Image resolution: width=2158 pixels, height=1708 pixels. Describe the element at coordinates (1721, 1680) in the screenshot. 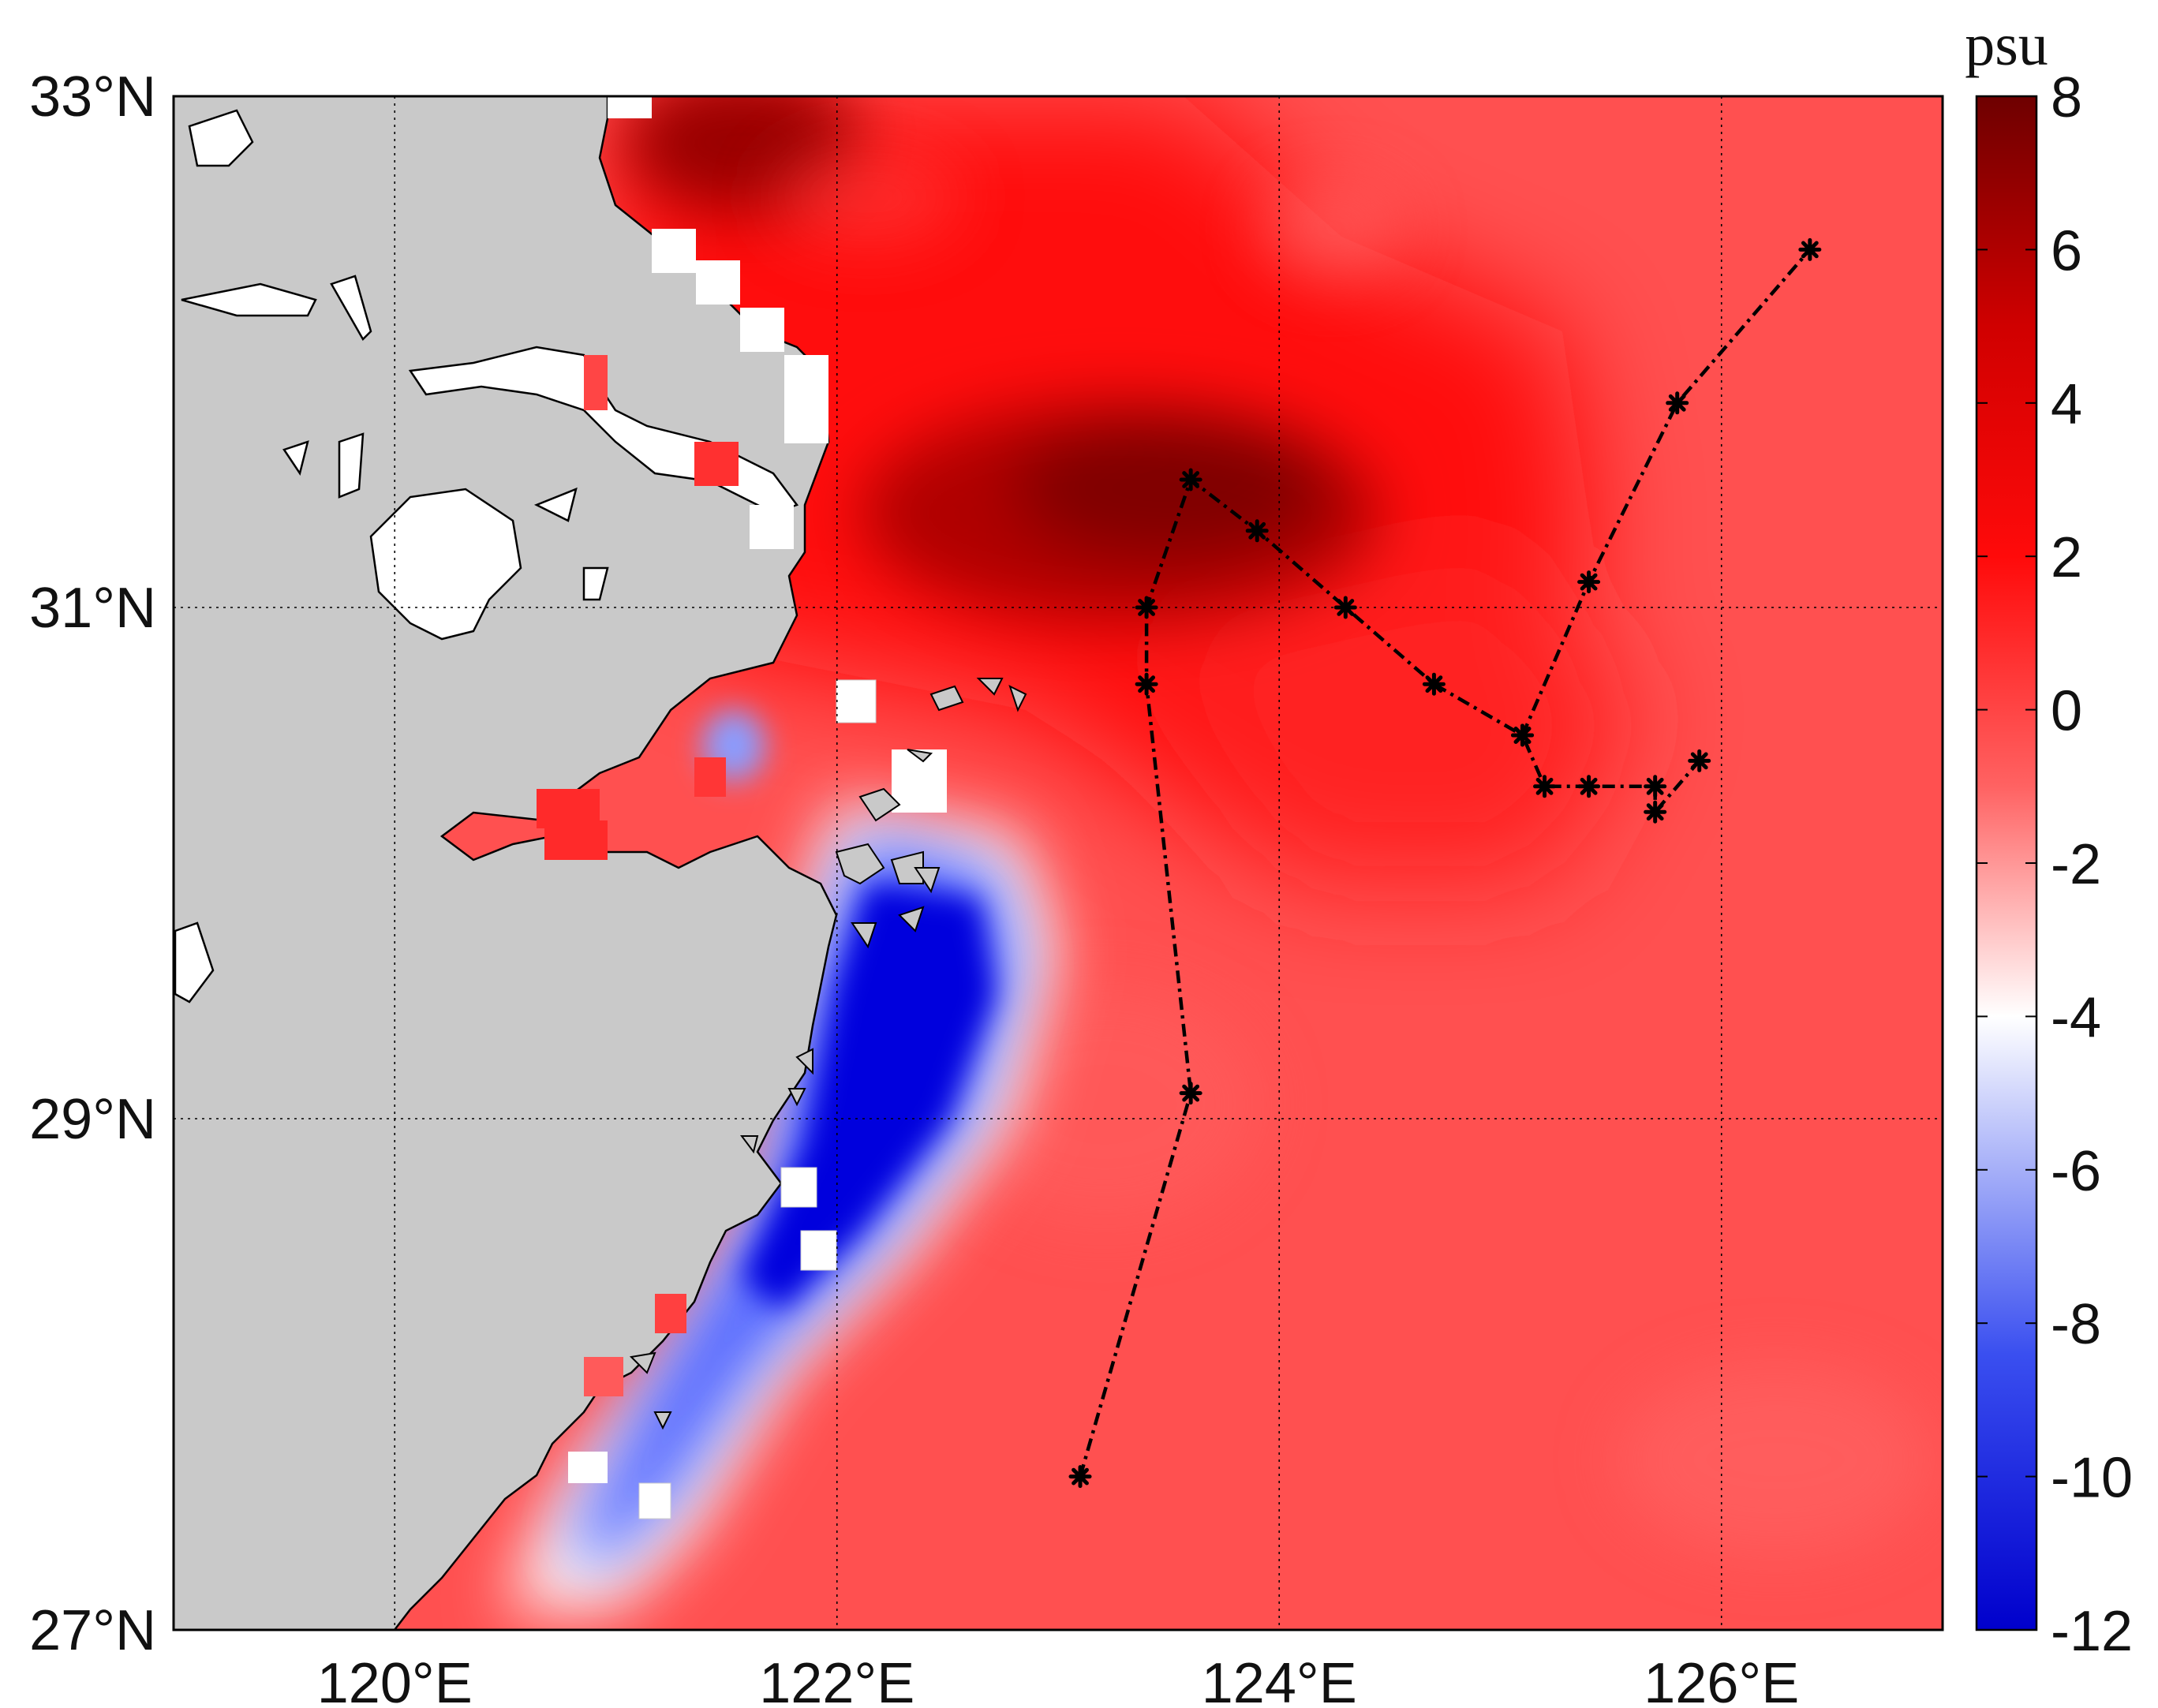

I see `lon-tick-label: 126°E` at that location.